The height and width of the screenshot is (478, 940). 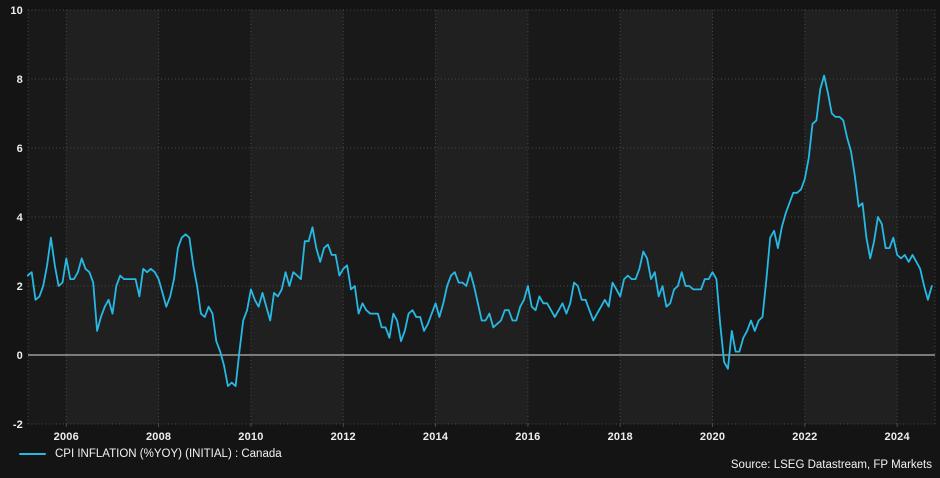 I want to click on y-tick-label: 2, so click(x=20, y=287).